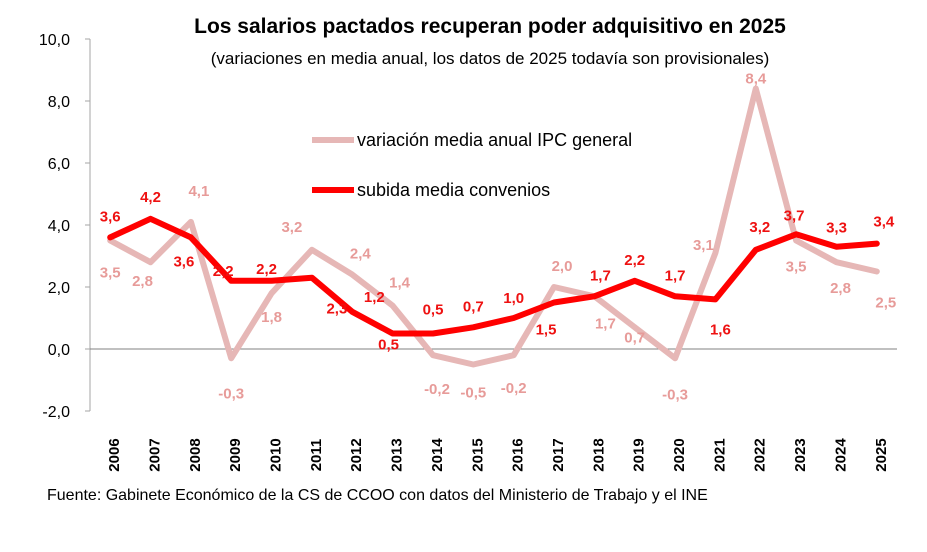 This screenshot has height=552, width=927. I want to click on x-tick-label: 2017, so click(558, 454).